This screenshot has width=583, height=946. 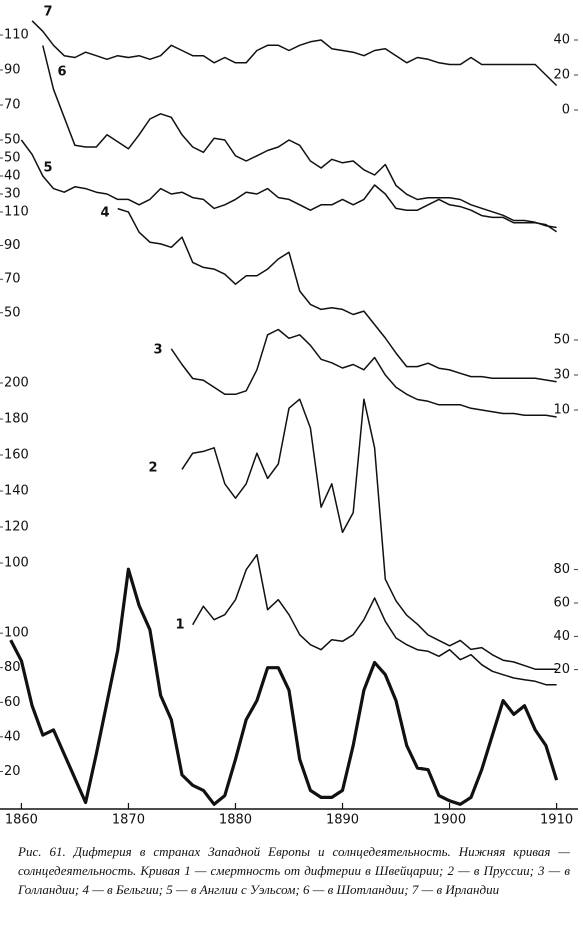 I want to click on curve-label: 4, so click(x=104, y=213).